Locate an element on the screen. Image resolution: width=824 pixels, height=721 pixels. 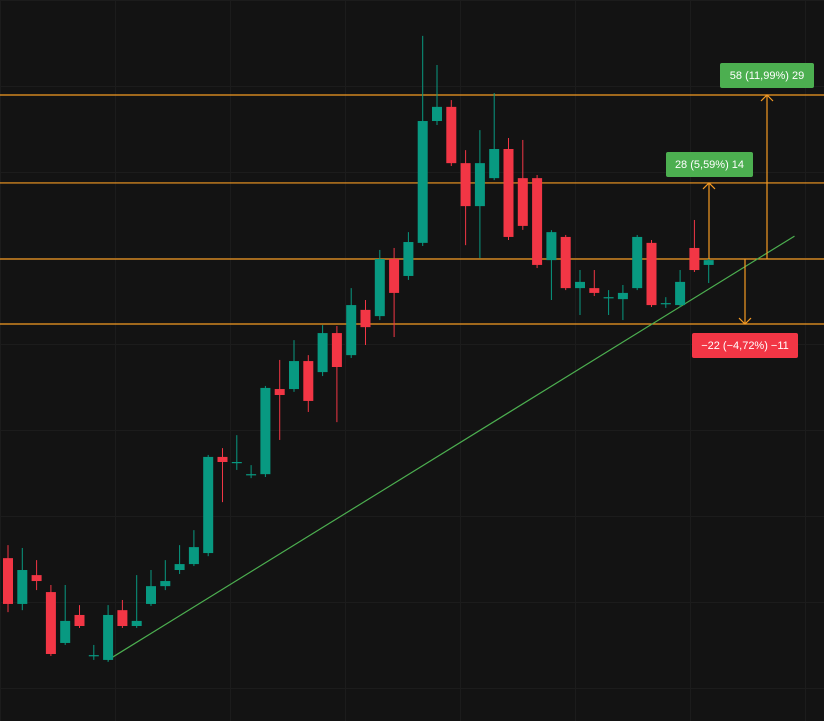
annotation-label: 58 (11,99%) 29 is located at coordinates (767, 76).